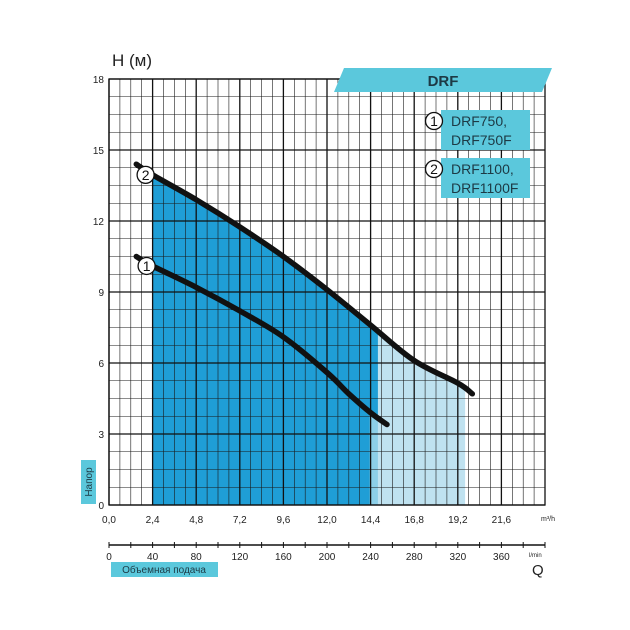 The height and width of the screenshot is (630, 630). I want to click on y-tick-label: 3, so click(101, 435).